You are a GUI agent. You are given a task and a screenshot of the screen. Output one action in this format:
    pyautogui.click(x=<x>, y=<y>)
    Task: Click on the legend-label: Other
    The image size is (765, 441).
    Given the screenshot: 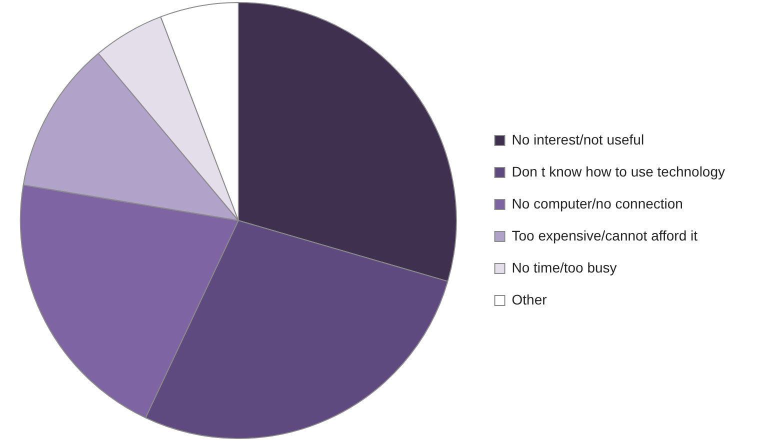 What is the action you would take?
    pyautogui.click(x=530, y=299)
    